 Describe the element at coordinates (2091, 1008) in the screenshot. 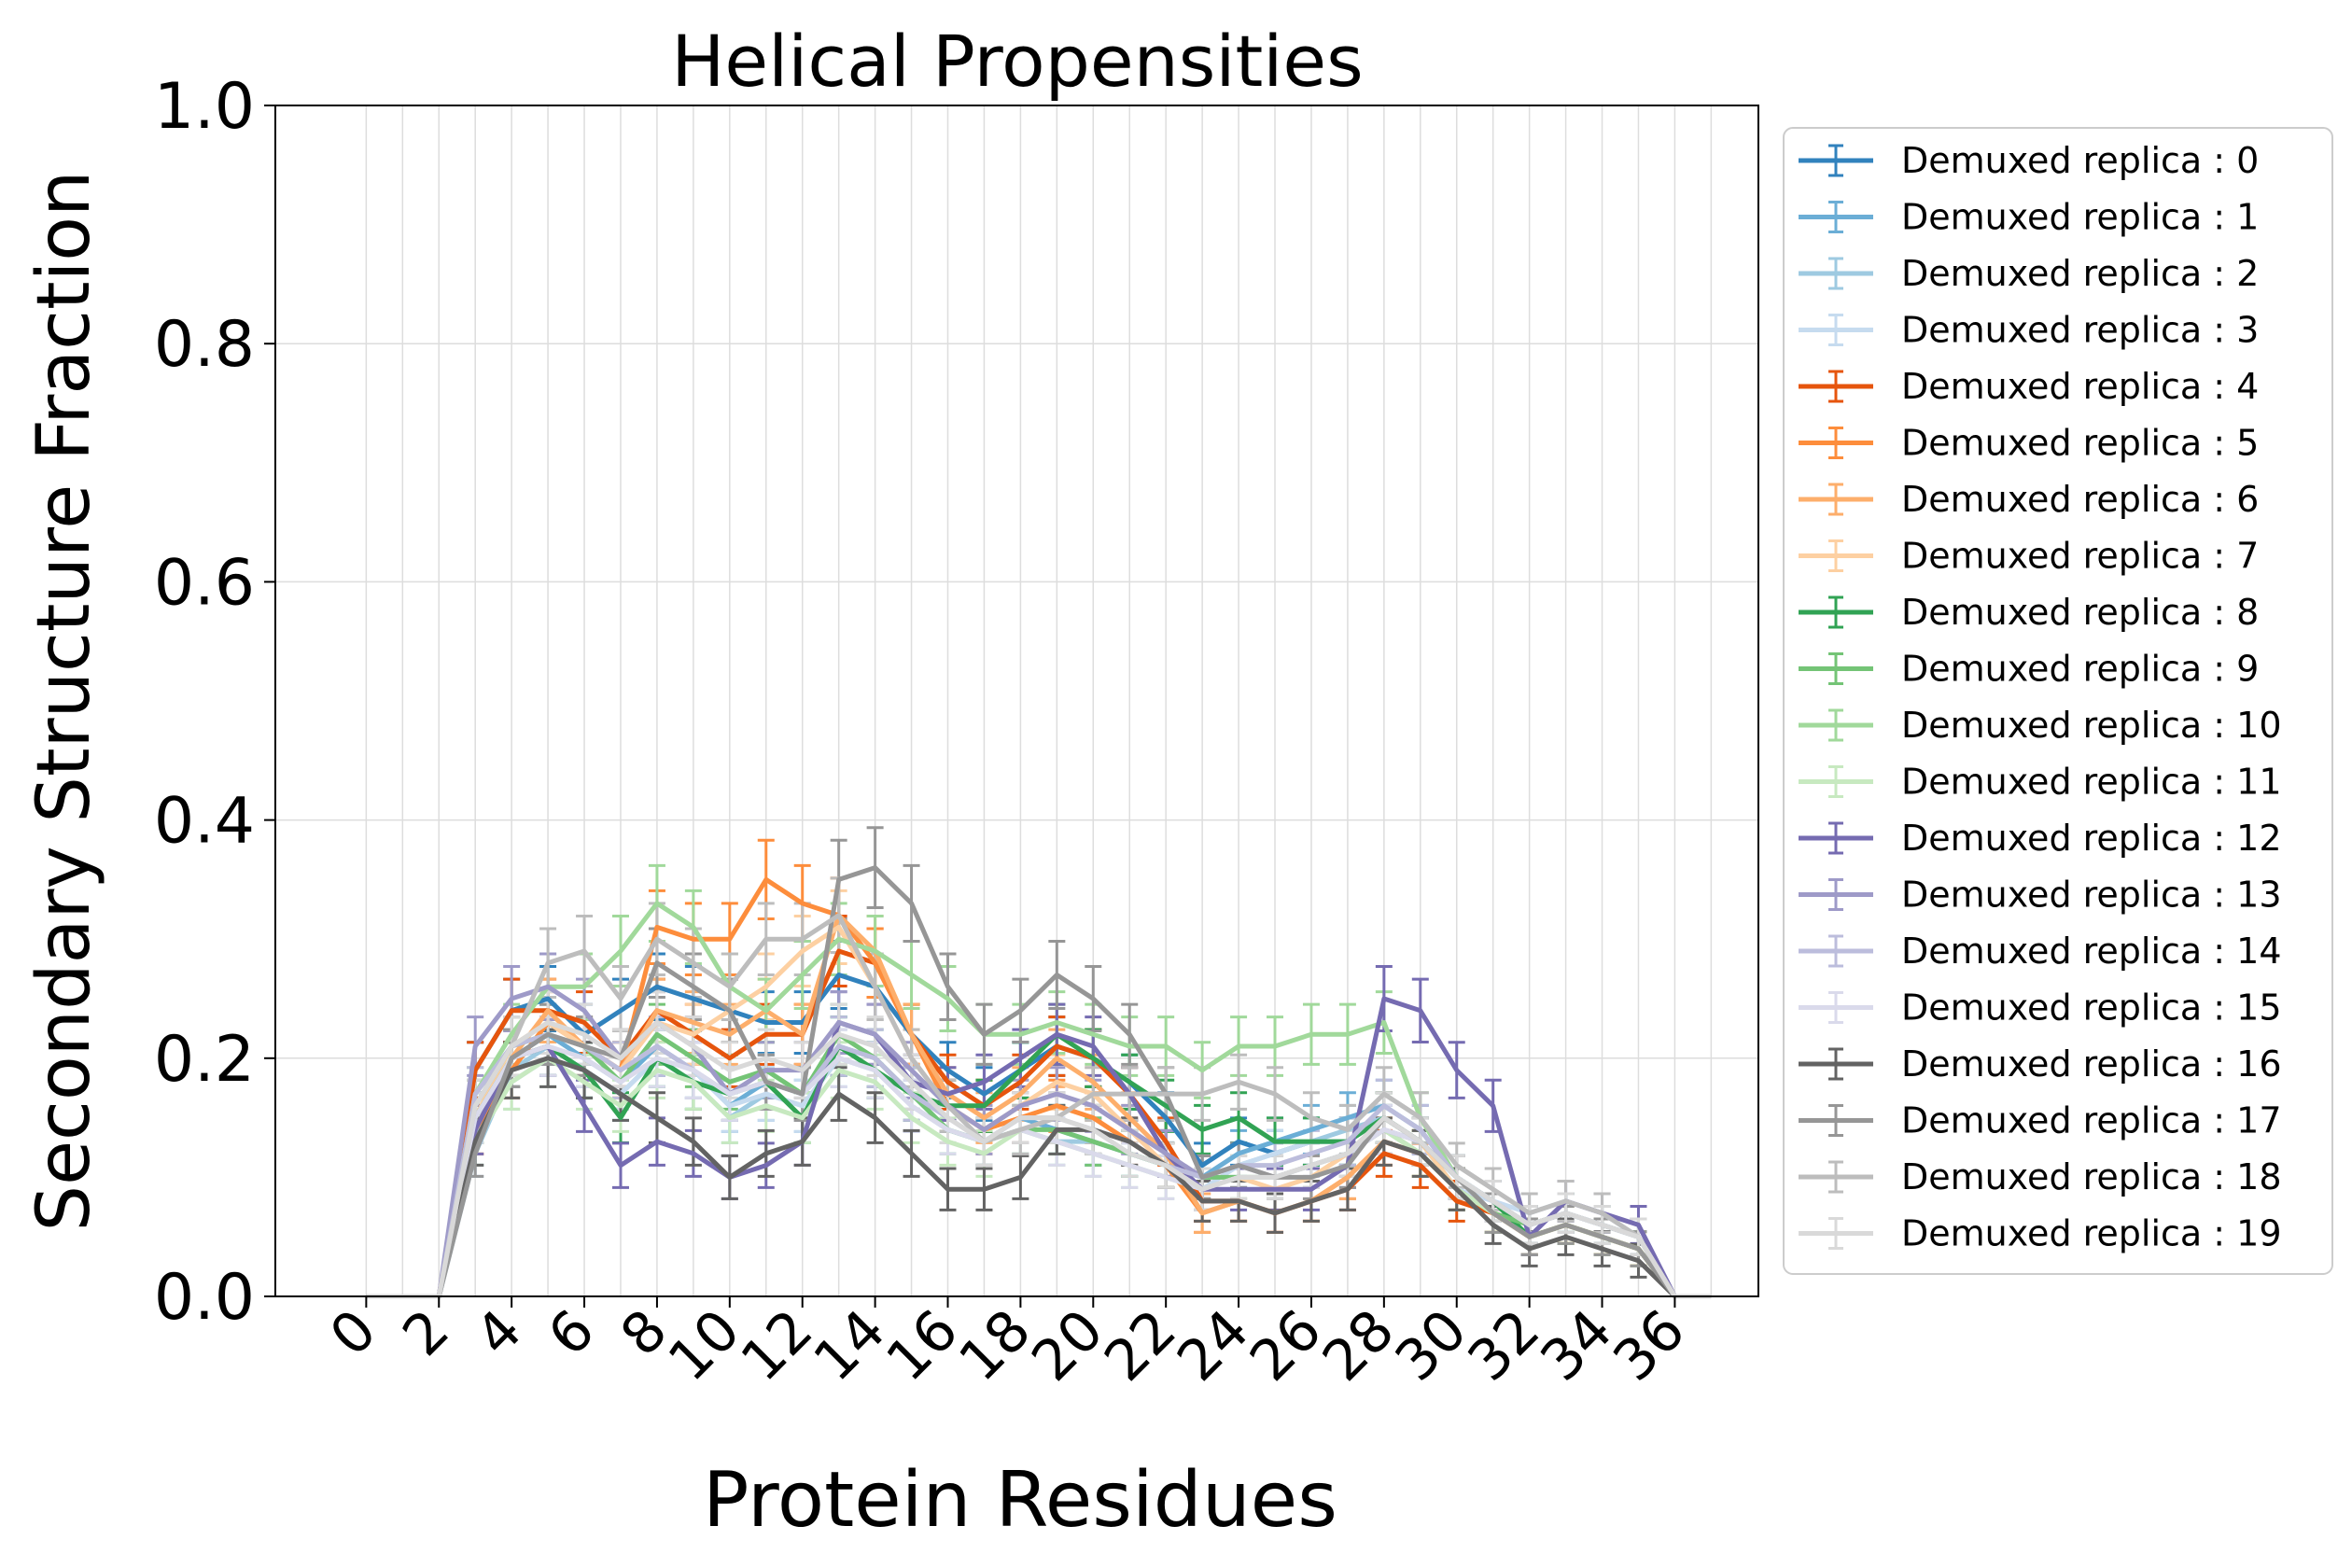

I see `legend-label: Demuxed replica : 15` at that location.